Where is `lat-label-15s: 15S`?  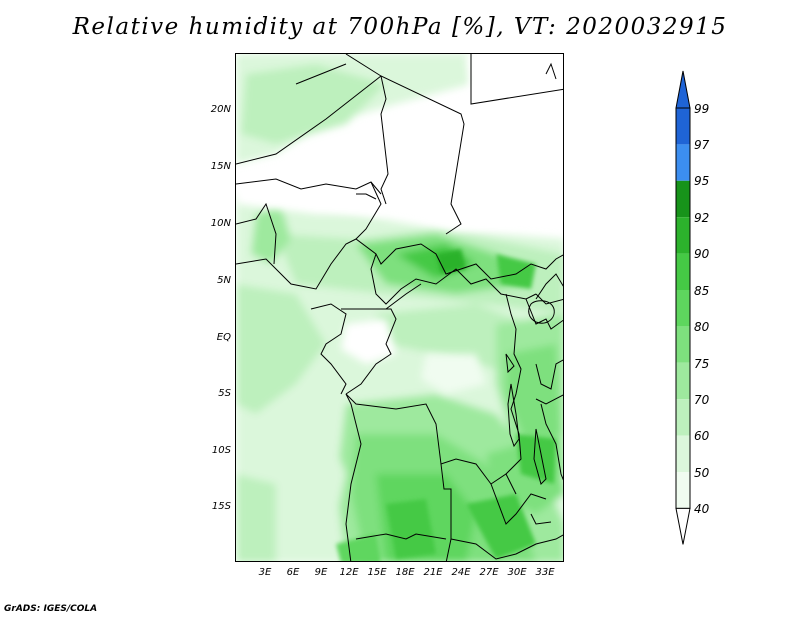
lat-label-15s: 15S is located at coordinates (221, 506).